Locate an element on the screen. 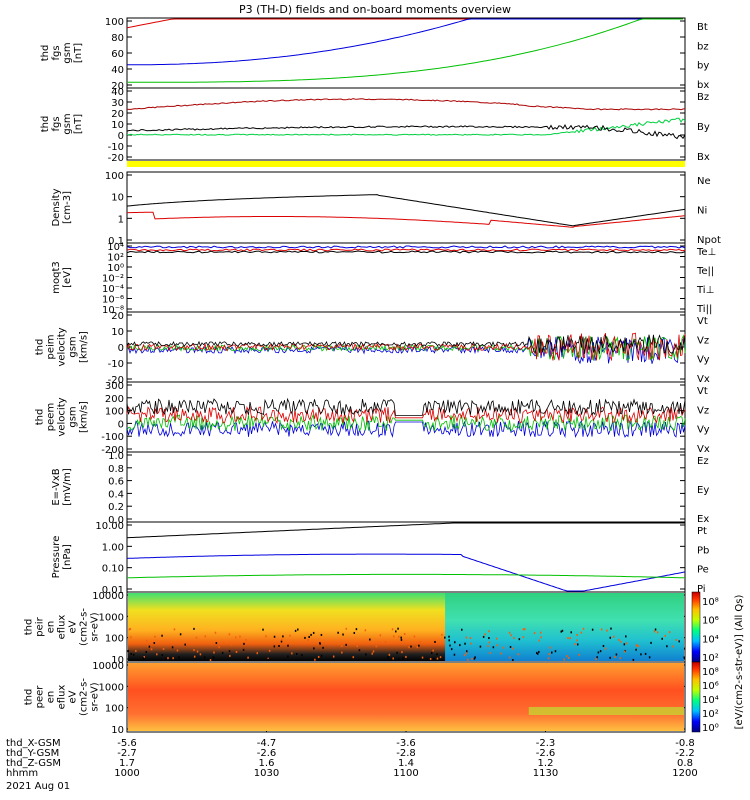 Image resolution: width=750 pixels, height=800 pixels. x-row-value: 1.4 is located at coordinates (406, 763).